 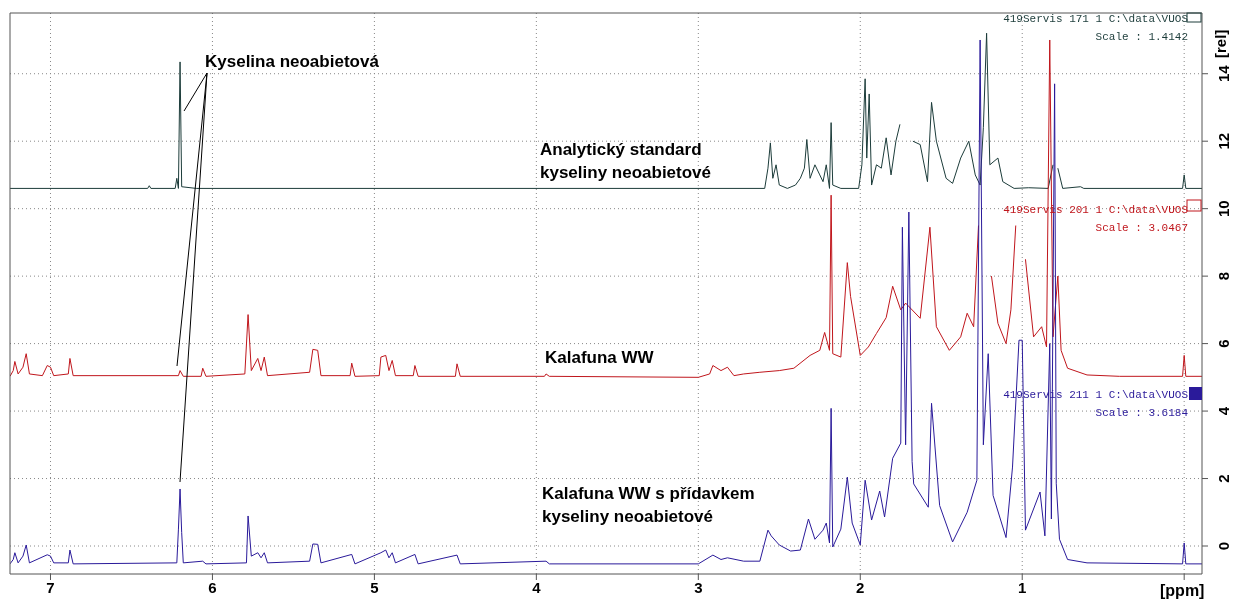 I want to click on y-tick-label: 6, so click(x=1224, y=343).